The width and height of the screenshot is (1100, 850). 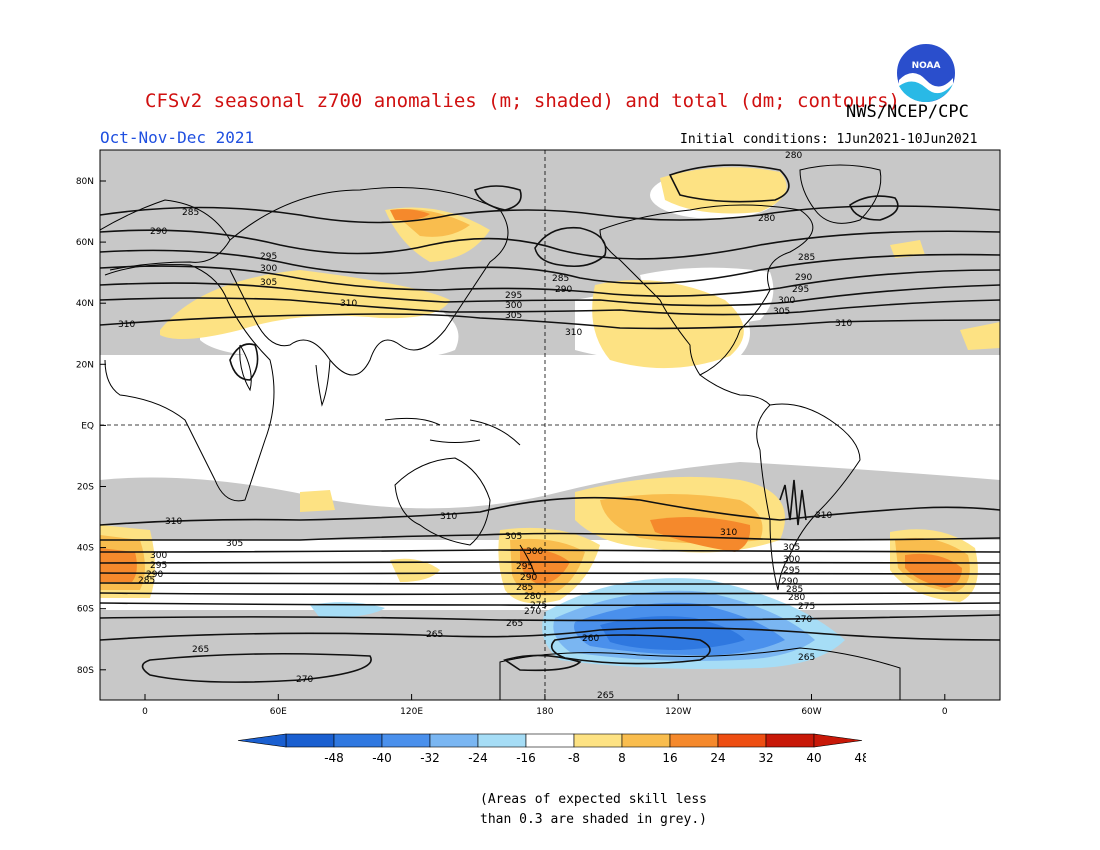 What do you see at coordinates (177, 137) in the screenshot?
I see `forecast-period: Oct-Nov-Dec 2021` at bounding box center [177, 137].